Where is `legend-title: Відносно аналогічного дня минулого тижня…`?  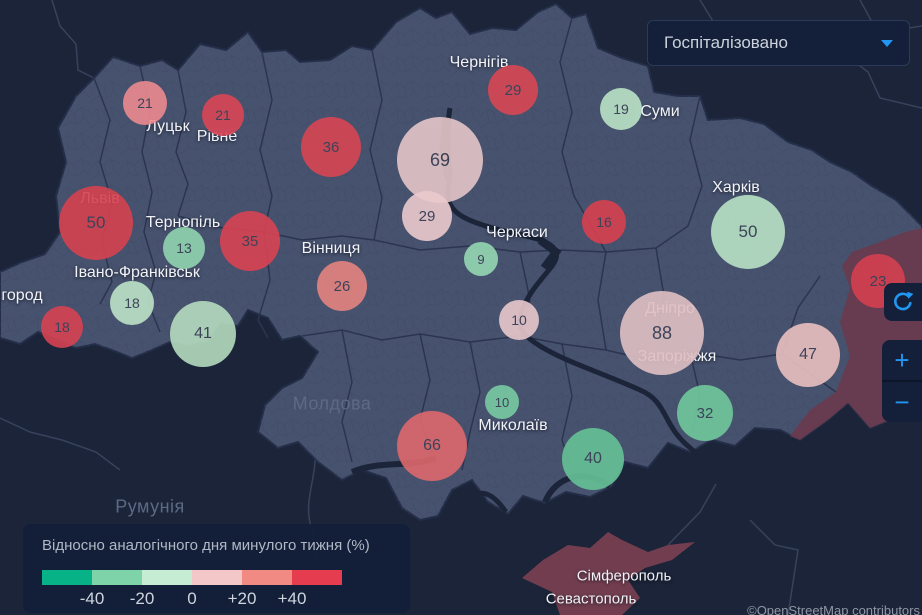
legend-title: Відносно аналогічного дня минулого тижня… is located at coordinates (206, 545).